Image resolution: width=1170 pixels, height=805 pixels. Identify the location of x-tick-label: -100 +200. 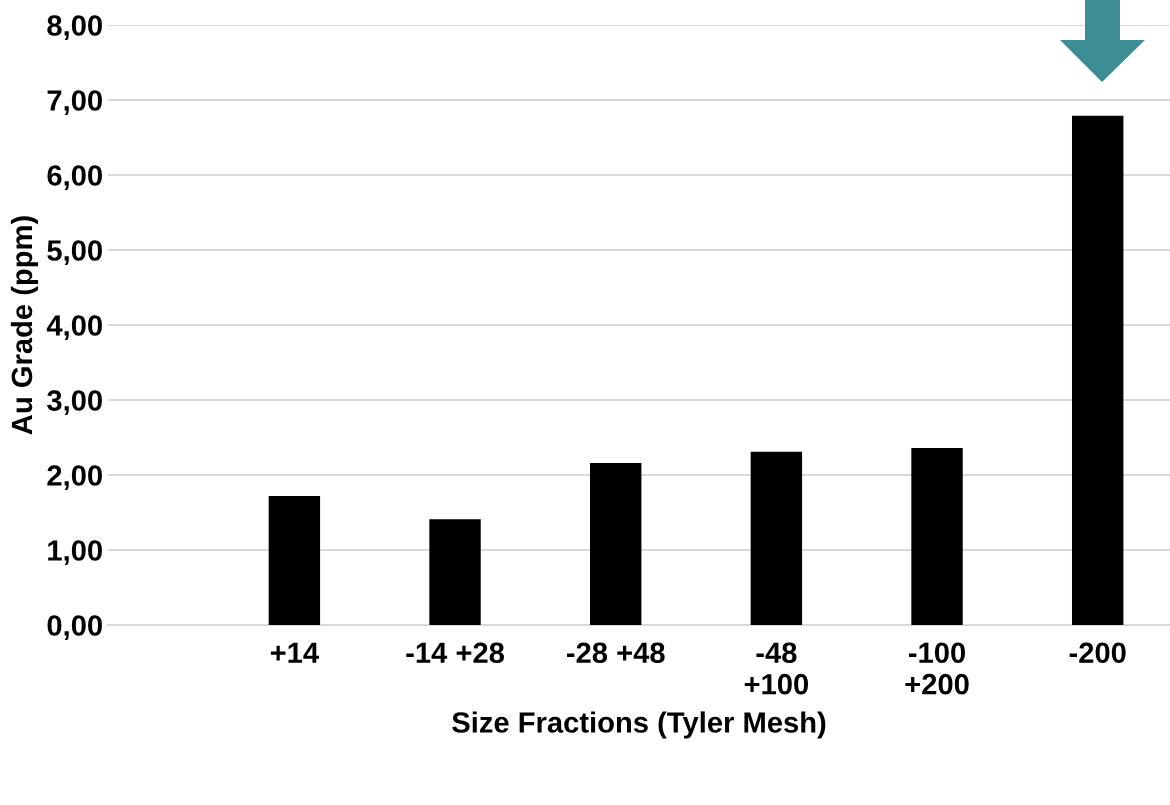
(937, 668).